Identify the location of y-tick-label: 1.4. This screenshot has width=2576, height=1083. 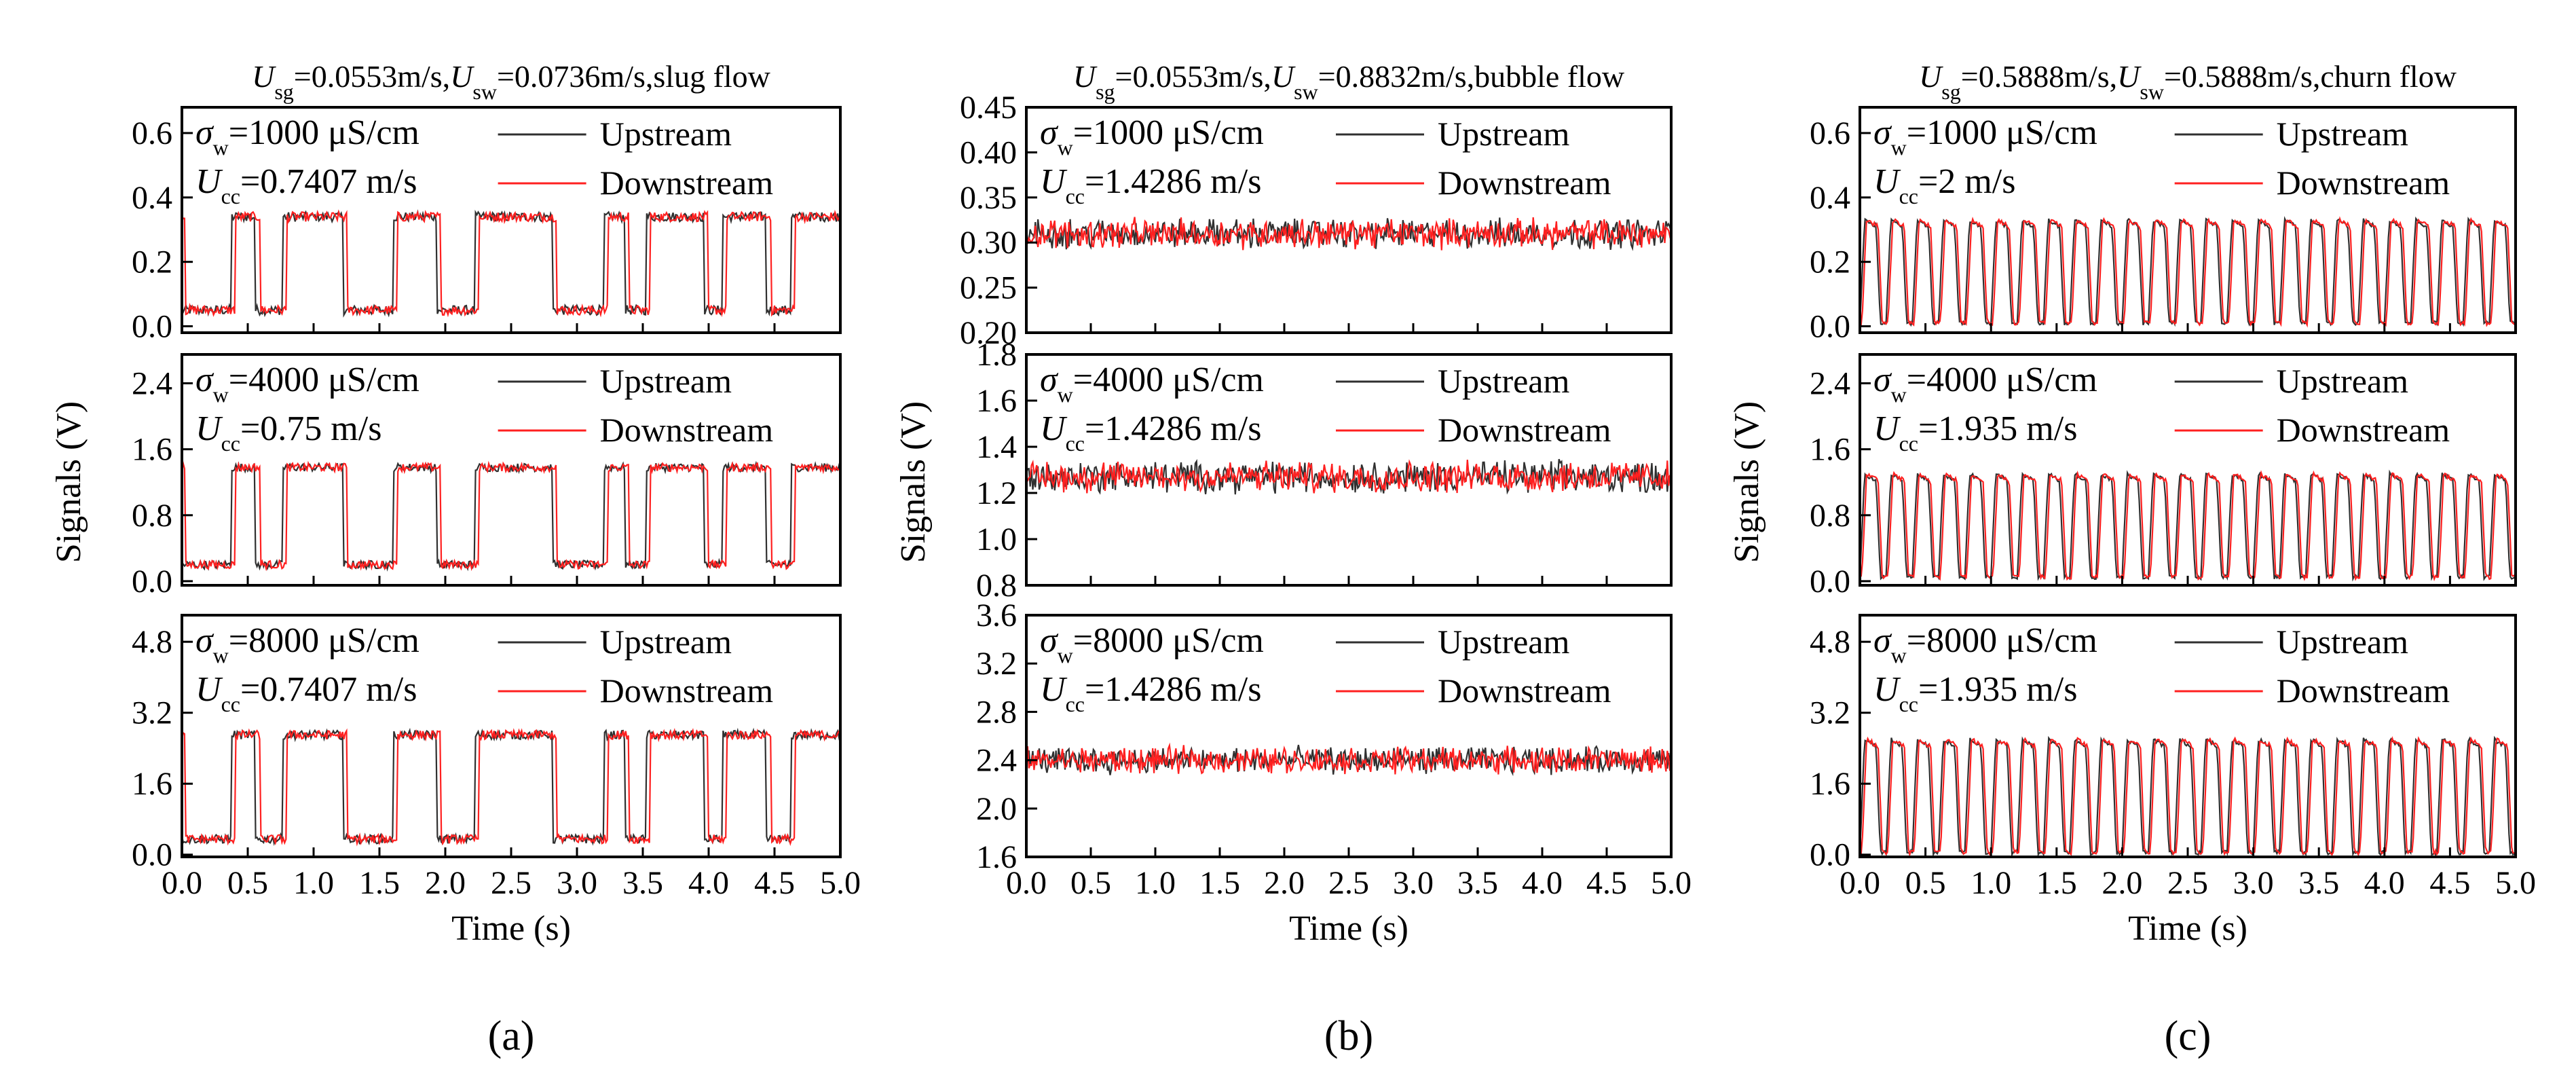
(997, 447).